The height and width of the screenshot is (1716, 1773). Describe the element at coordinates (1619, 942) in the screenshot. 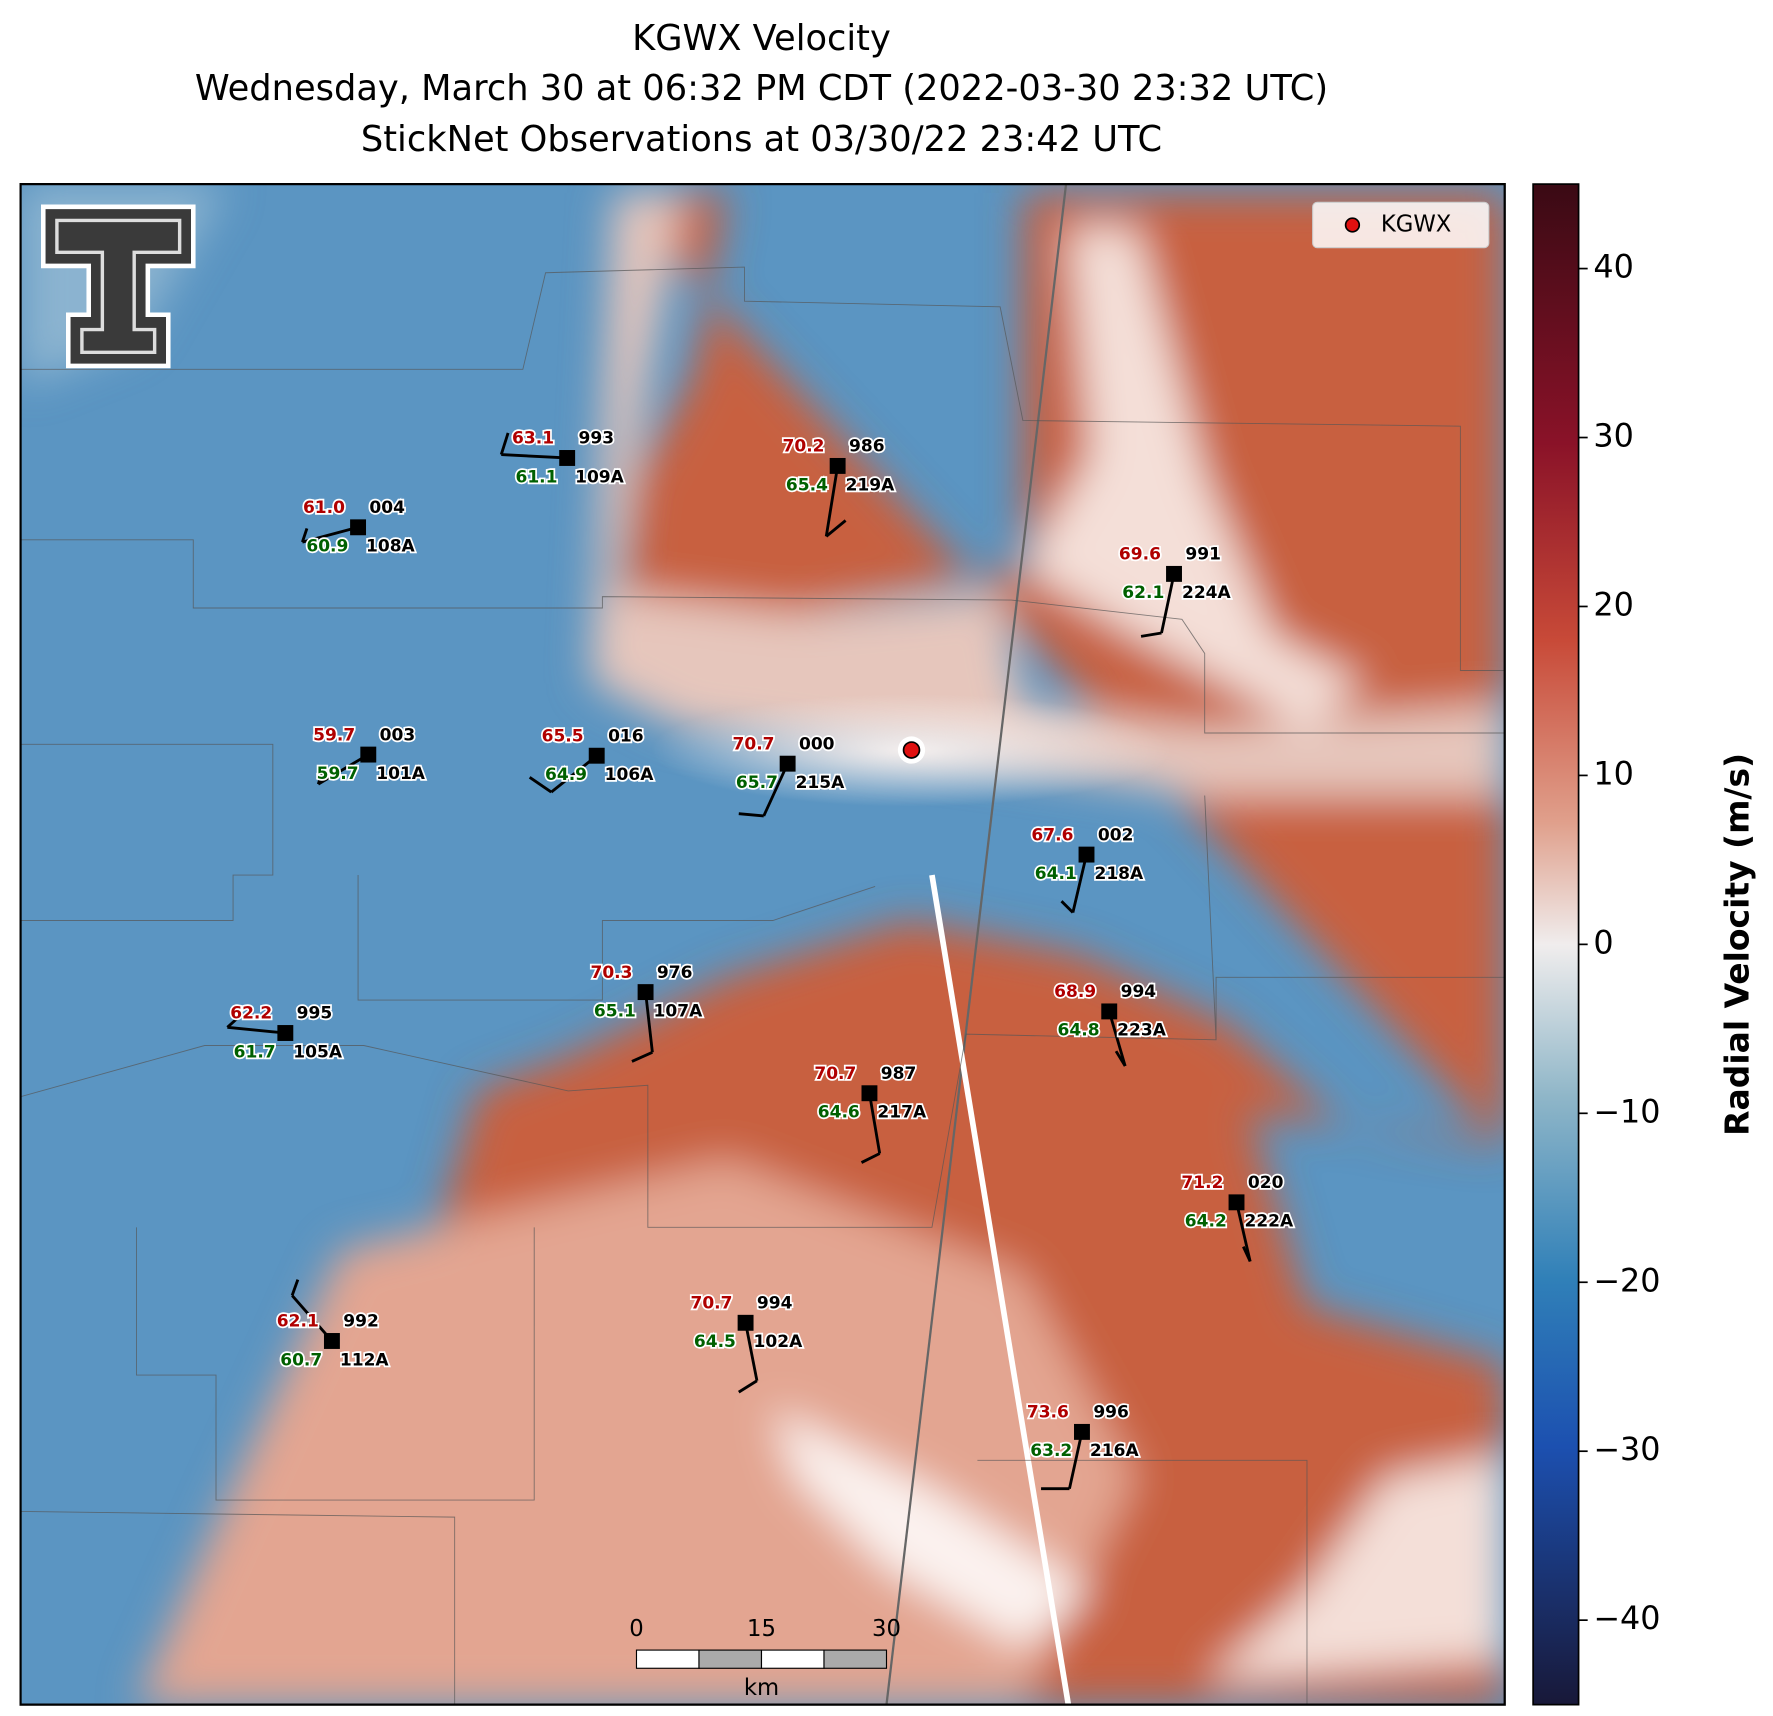

I see `colorbar-ticks: −40 −30 −20 −10 0 10 20 30 40` at that location.